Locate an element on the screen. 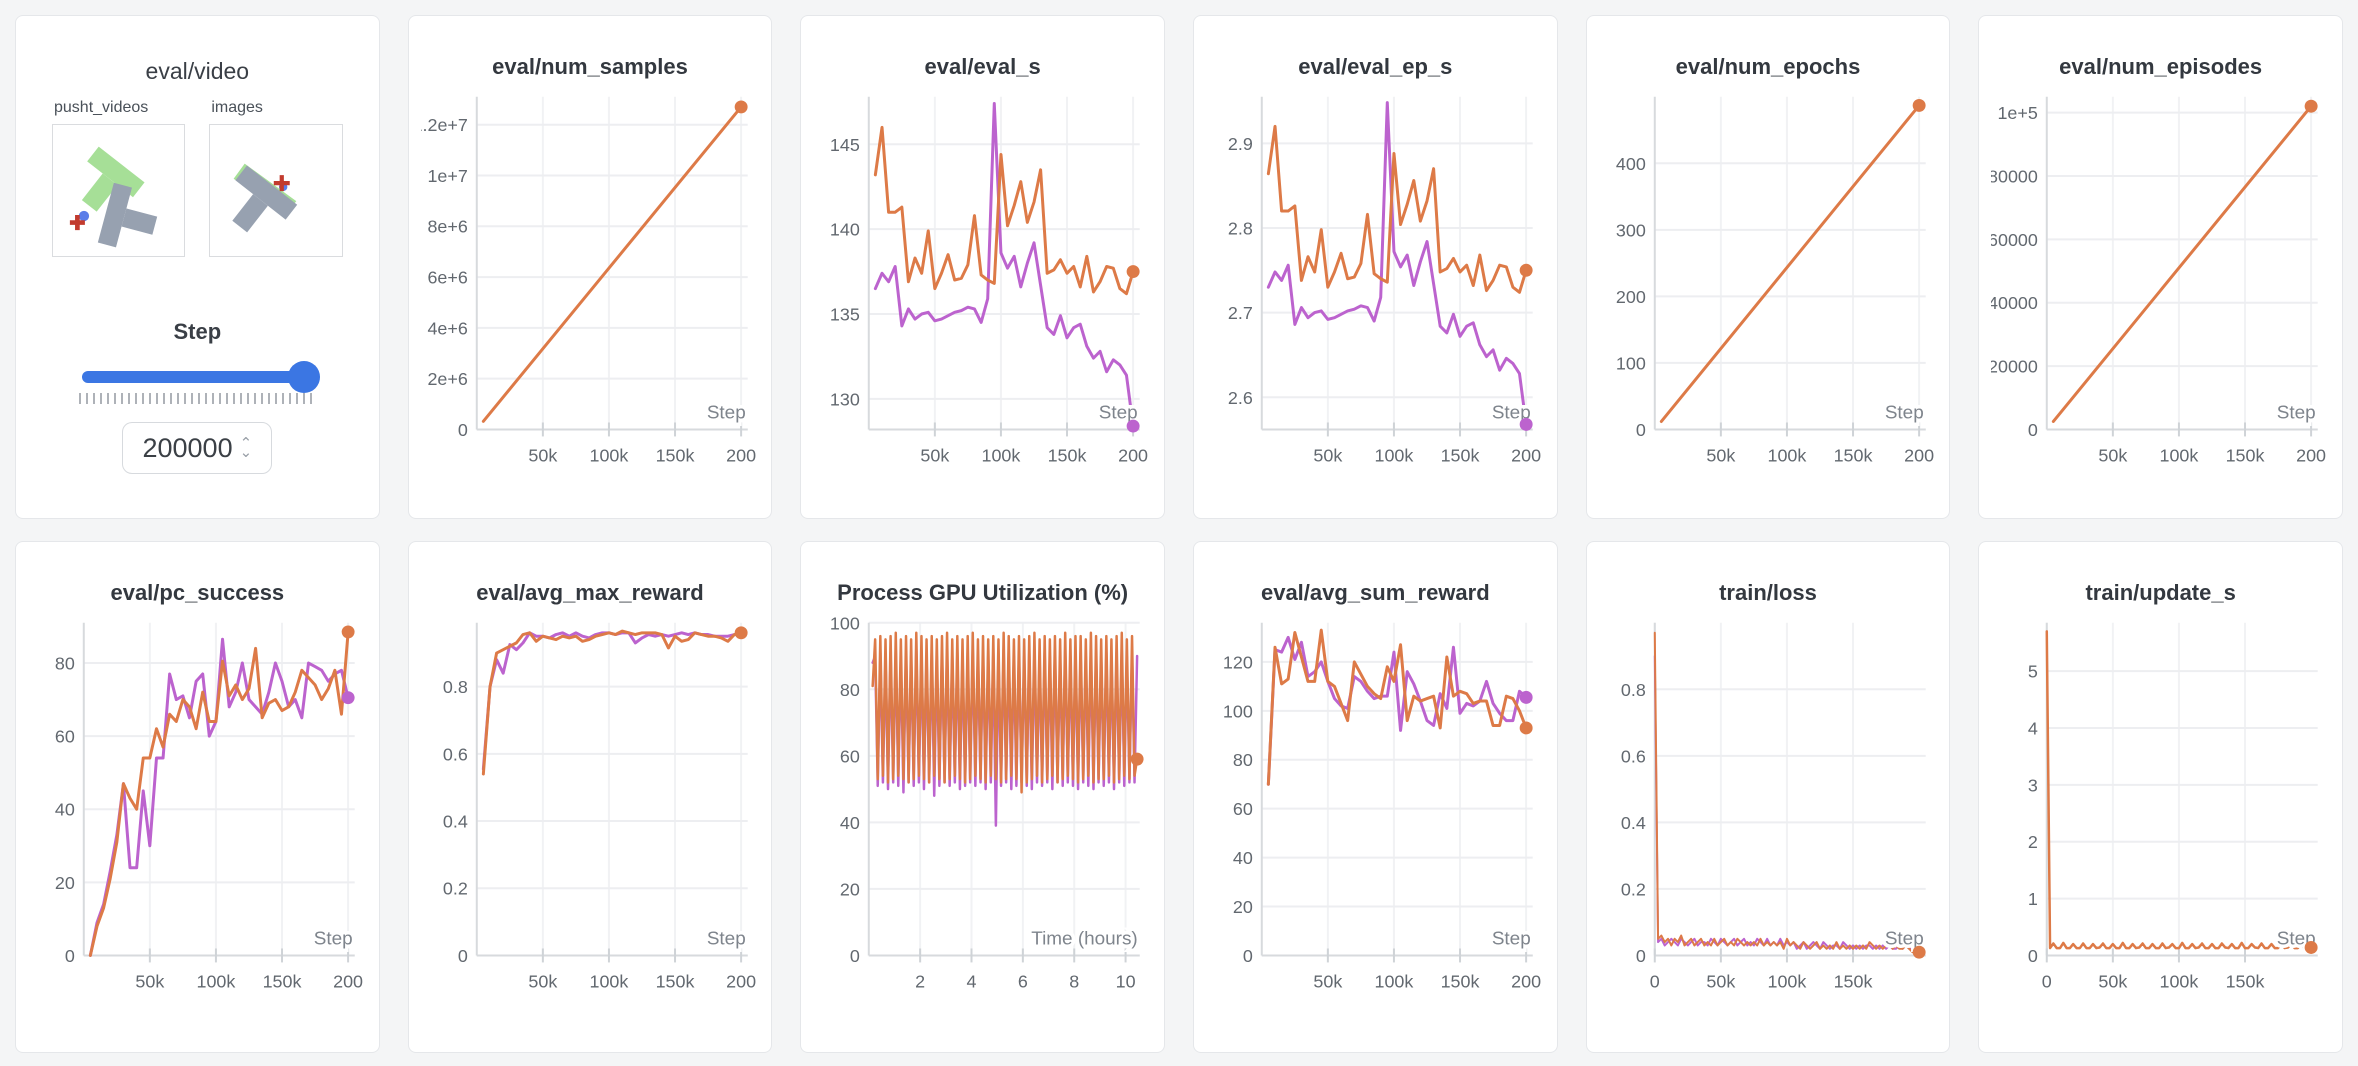 The width and height of the screenshot is (2358, 1066). svg-text: 80 is located at coordinates (65, 663).